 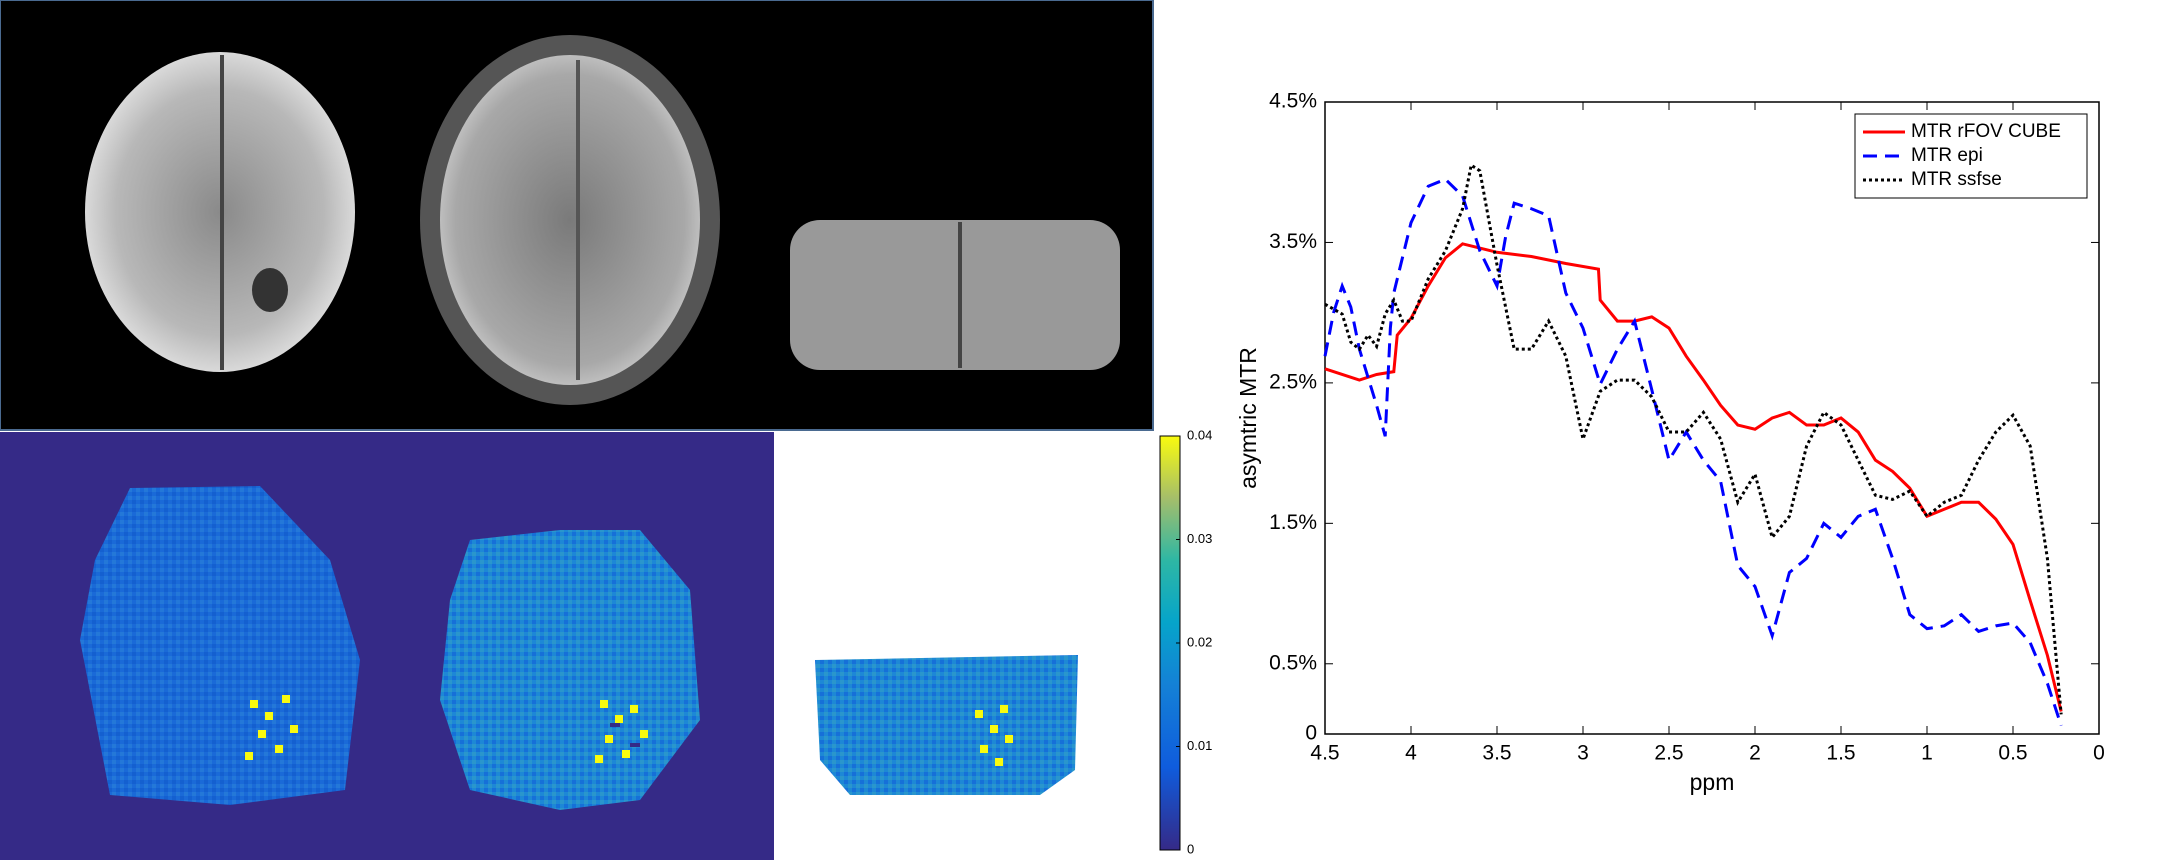 What do you see at coordinates (1986, 131) in the screenshot?
I see `legend-label: MTR rFOV CUBE` at bounding box center [1986, 131].